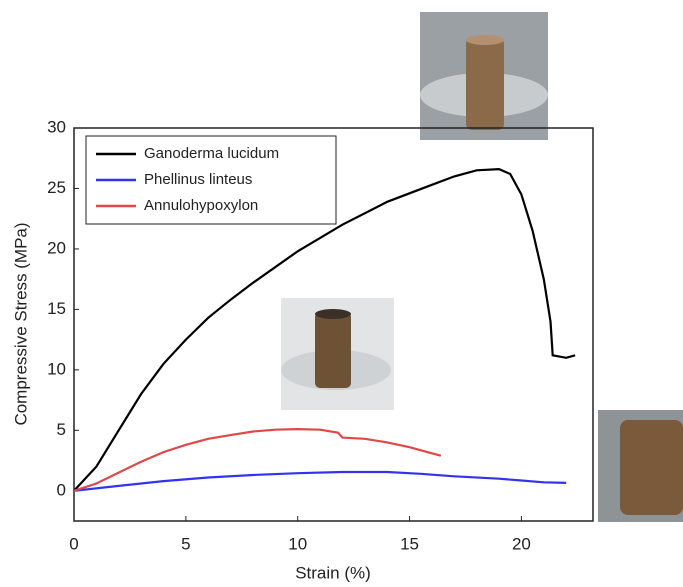  I want to click on legend-label: Ganoderma lucidum, so click(211, 153).